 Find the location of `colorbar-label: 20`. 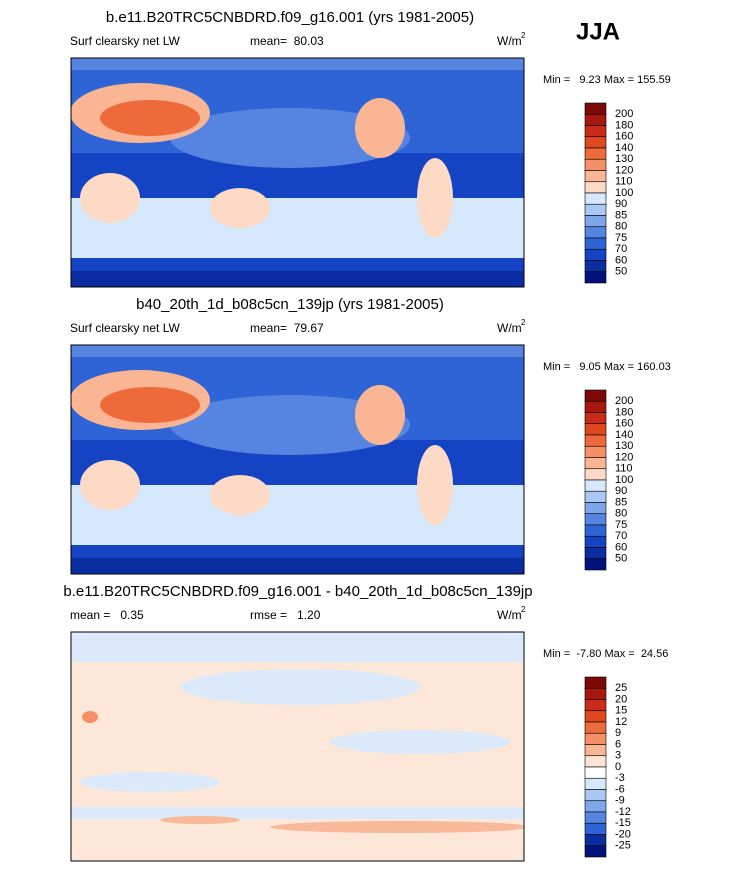

colorbar-label: 20 is located at coordinates (621, 699).